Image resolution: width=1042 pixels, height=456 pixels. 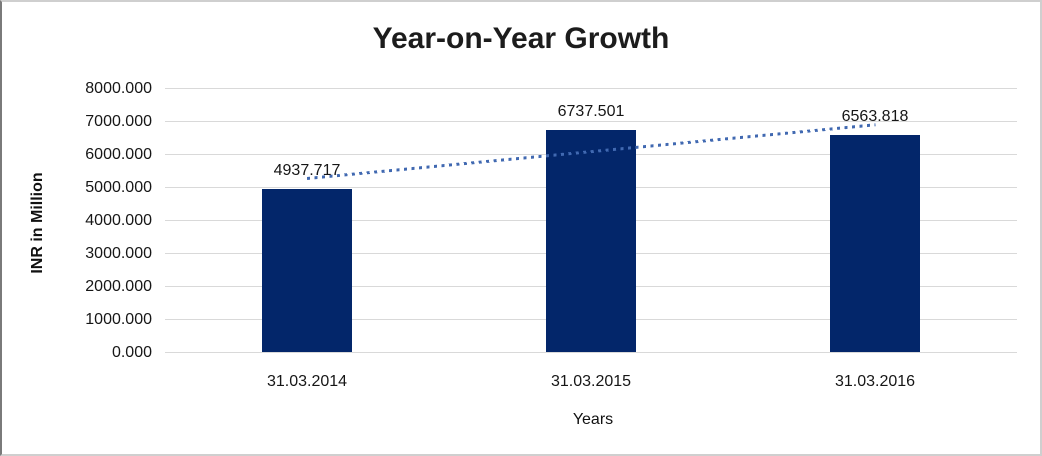 I want to click on x-tick-label: 31.03.2016, so click(x=875, y=381).